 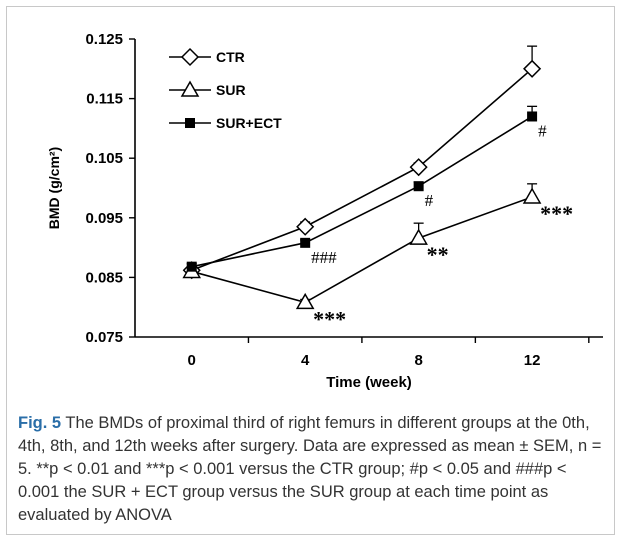 What do you see at coordinates (532, 360) in the screenshot?
I see `x-tick-label: 12` at bounding box center [532, 360].